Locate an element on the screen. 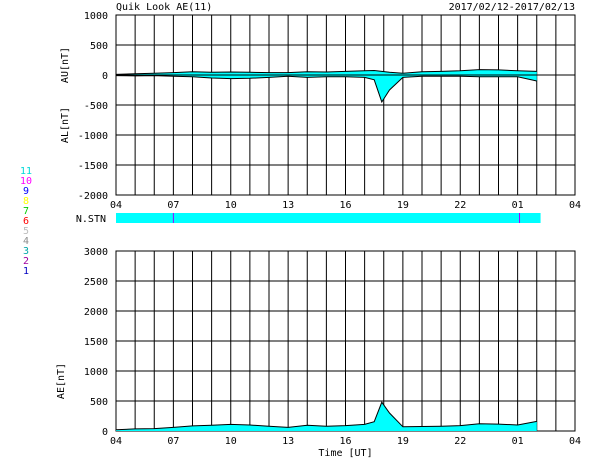  al-line is located at coordinates (326, 89).